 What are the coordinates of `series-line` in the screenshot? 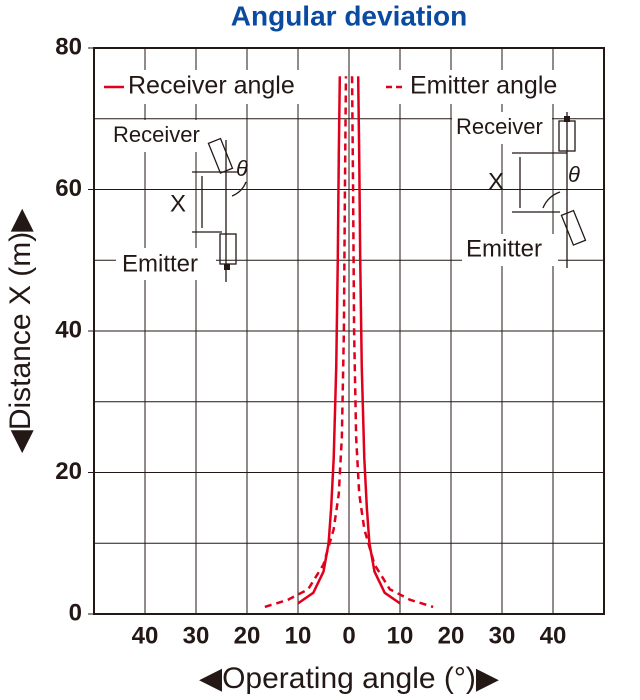 It's located at (349, 340).